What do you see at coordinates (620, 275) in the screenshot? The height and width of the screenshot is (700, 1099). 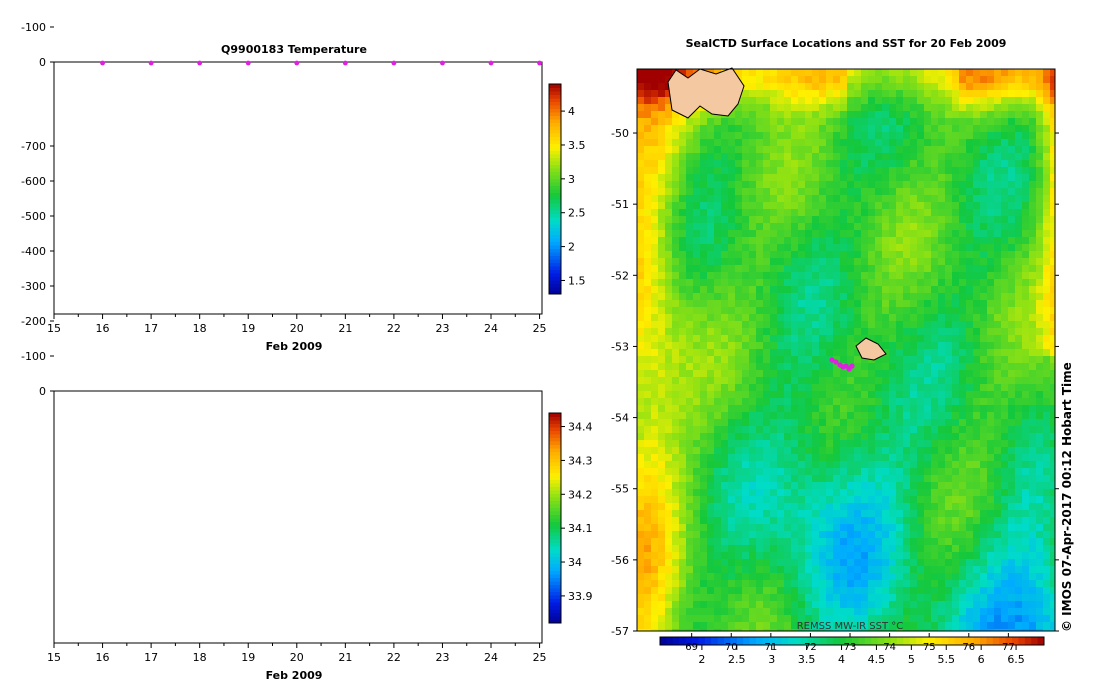 I see `map-y-tick-label: -52` at bounding box center [620, 275].